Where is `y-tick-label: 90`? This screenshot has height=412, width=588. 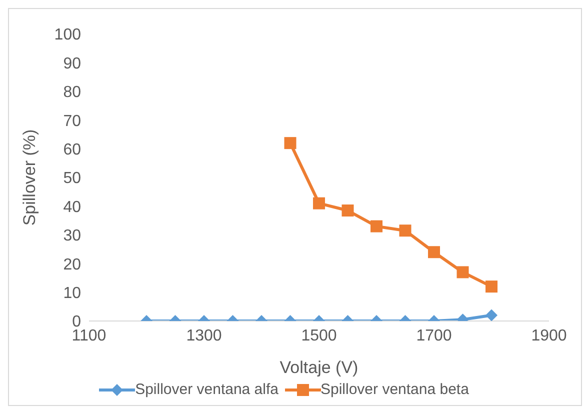
y-tick-label: 90 is located at coordinates (72, 63).